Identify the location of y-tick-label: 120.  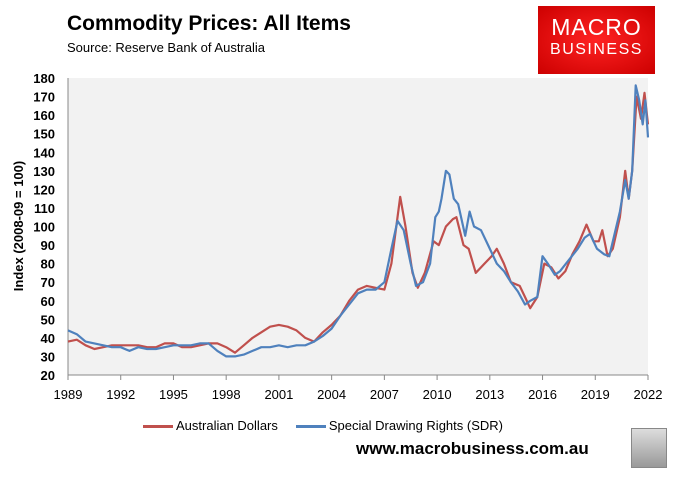
(44, 189).